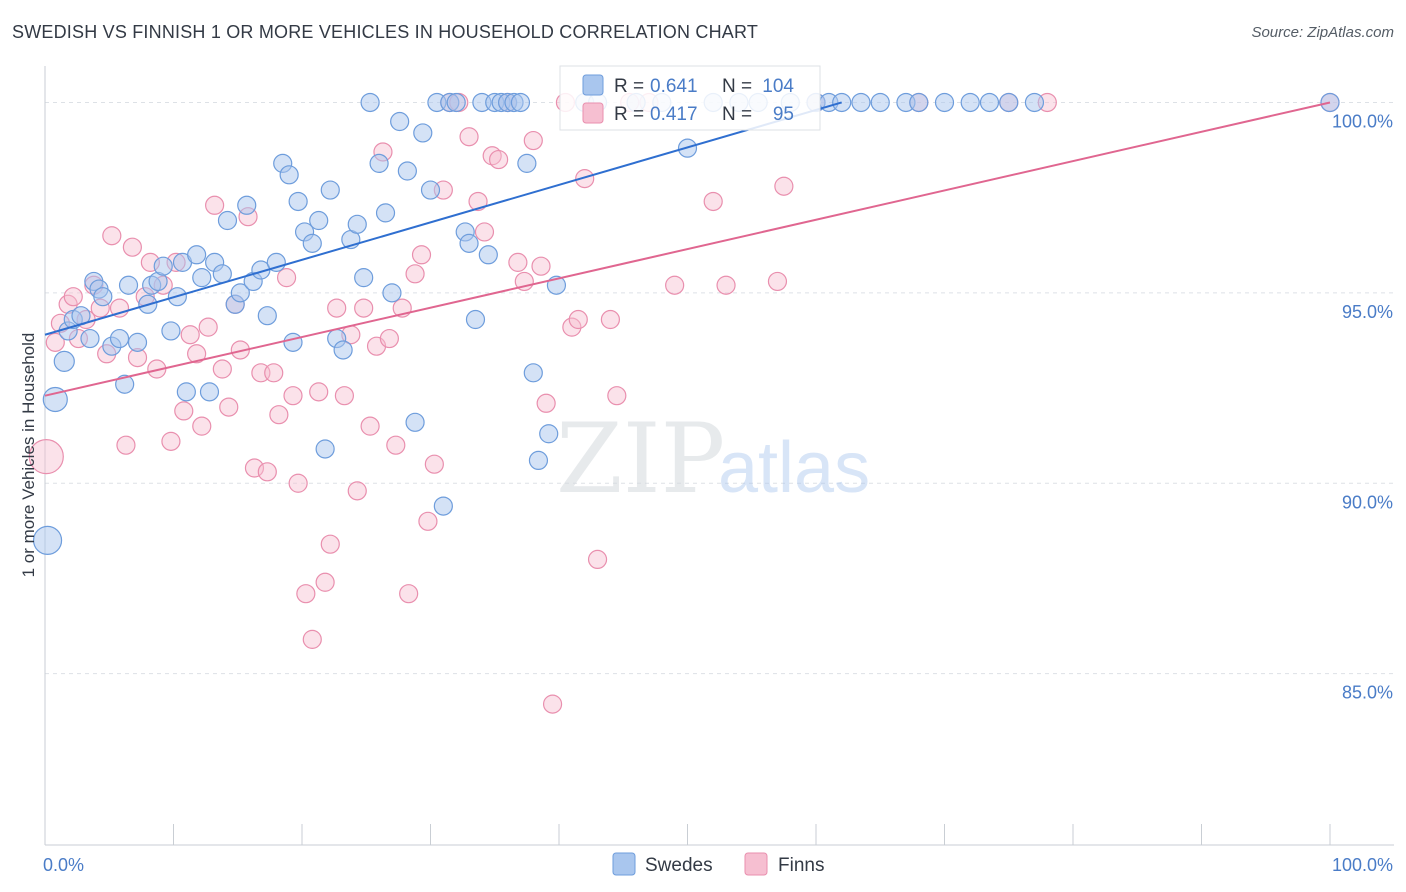  What do you see at coordinates (674, 114) in the screenshot?
I see `finns-r-value: 0.417` at bounding box center [674, 114].